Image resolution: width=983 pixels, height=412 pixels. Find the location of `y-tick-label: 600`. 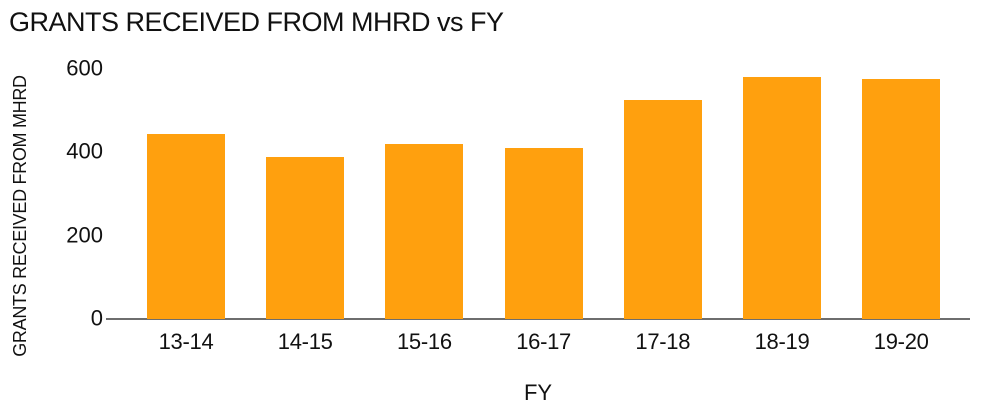

y-tick-label: 600 is located at coordinates (84, 68).